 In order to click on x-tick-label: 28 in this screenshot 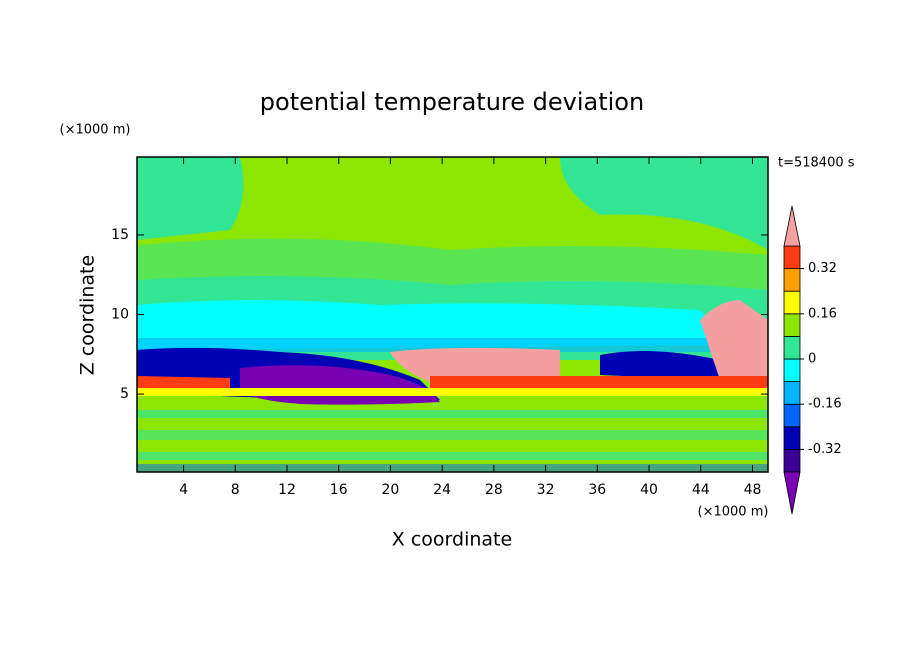, I will do `click(494, 490)`.